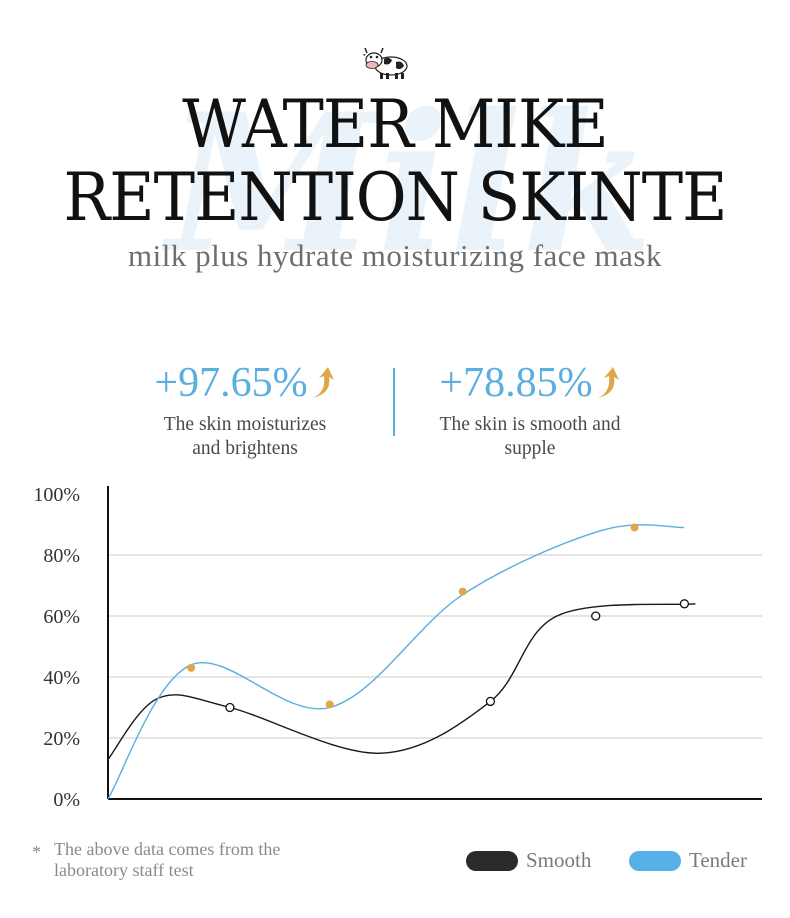  I want to click on series-line-smooth, so click(401, 681).